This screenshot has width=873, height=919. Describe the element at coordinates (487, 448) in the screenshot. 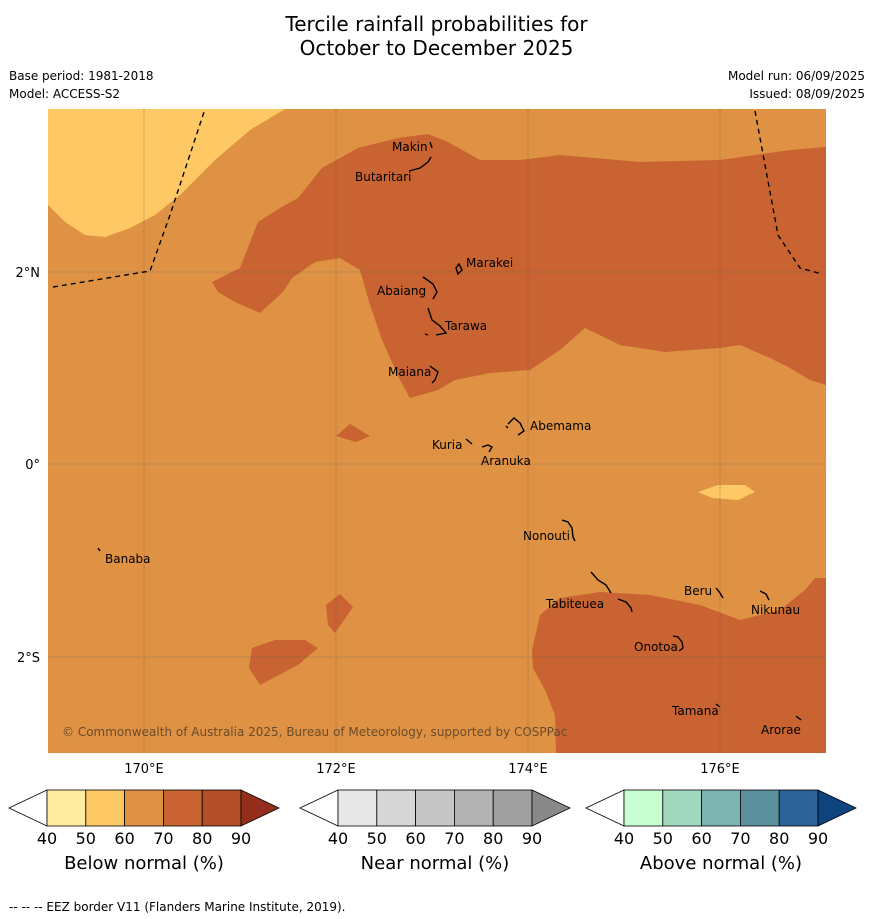

I see `island-aranuka-outline` at that location.